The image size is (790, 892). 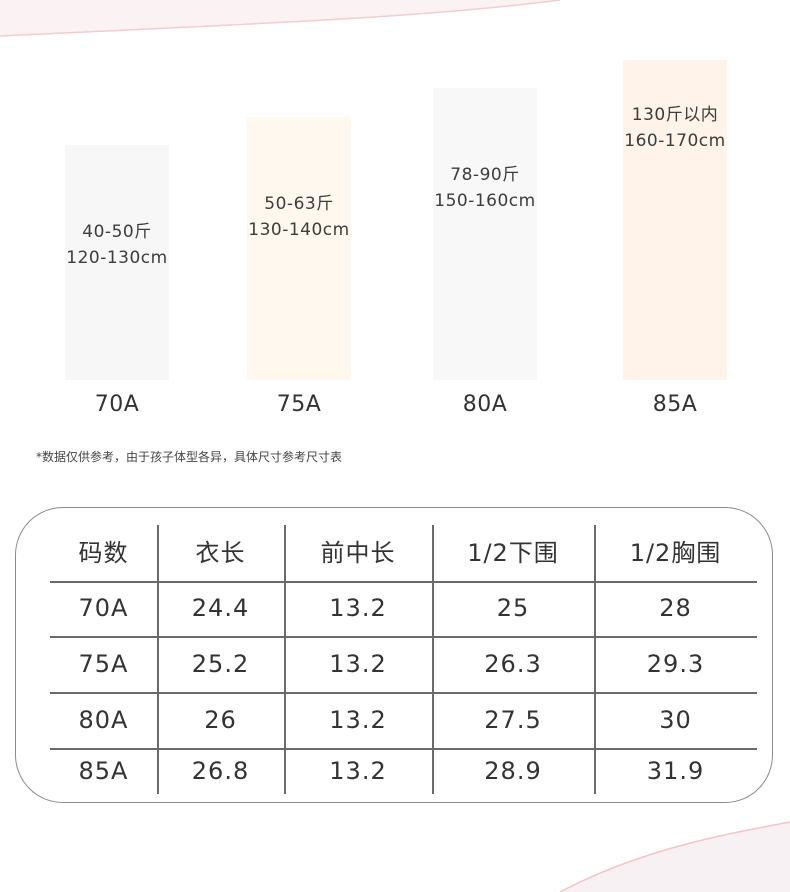 I want to click on height-range-label: 150-160cm, so click(x=485, y=201).